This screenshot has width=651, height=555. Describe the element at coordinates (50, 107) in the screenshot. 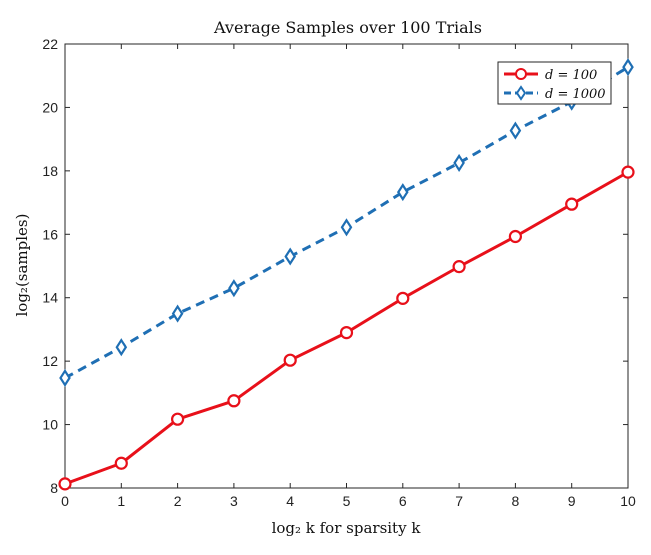

I see `y-tick-label: 20` at that location.